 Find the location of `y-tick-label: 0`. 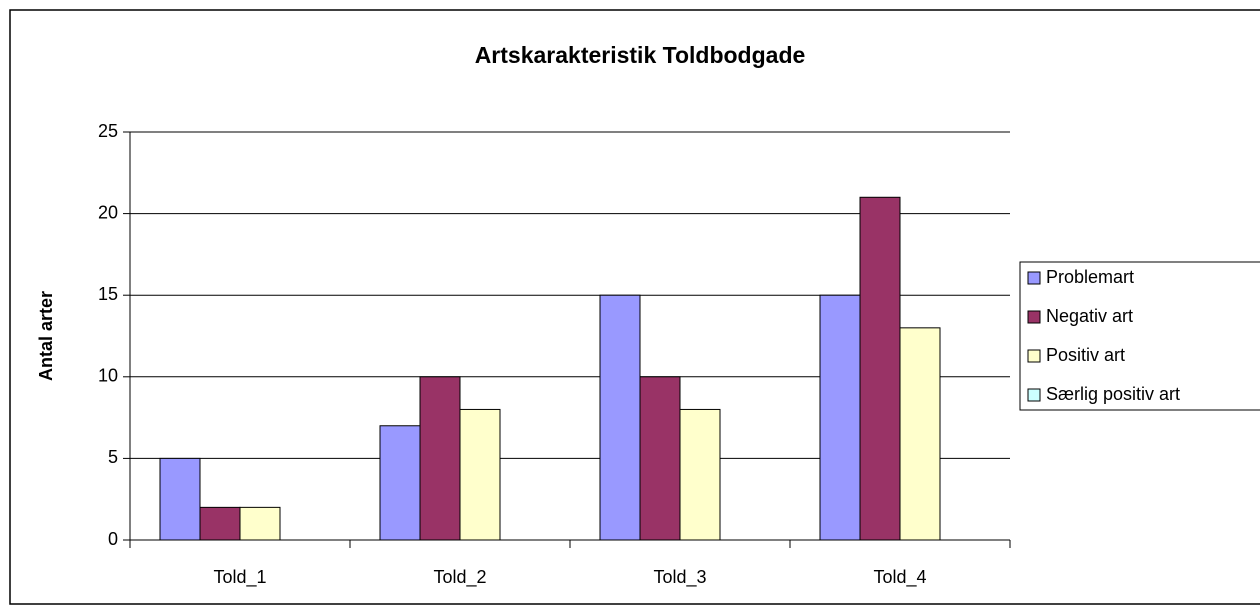

y-tick-label: 0 is located at coordinates (113, 539).